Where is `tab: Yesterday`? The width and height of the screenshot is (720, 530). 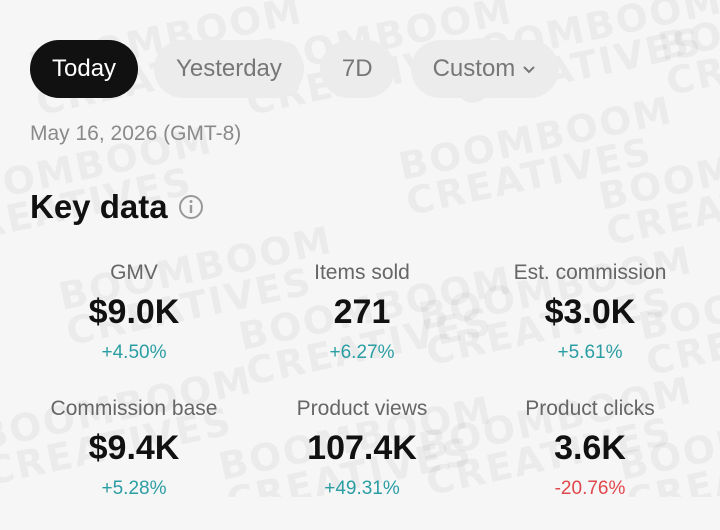
tab: Yesterday is located at coordinates (229, 69).